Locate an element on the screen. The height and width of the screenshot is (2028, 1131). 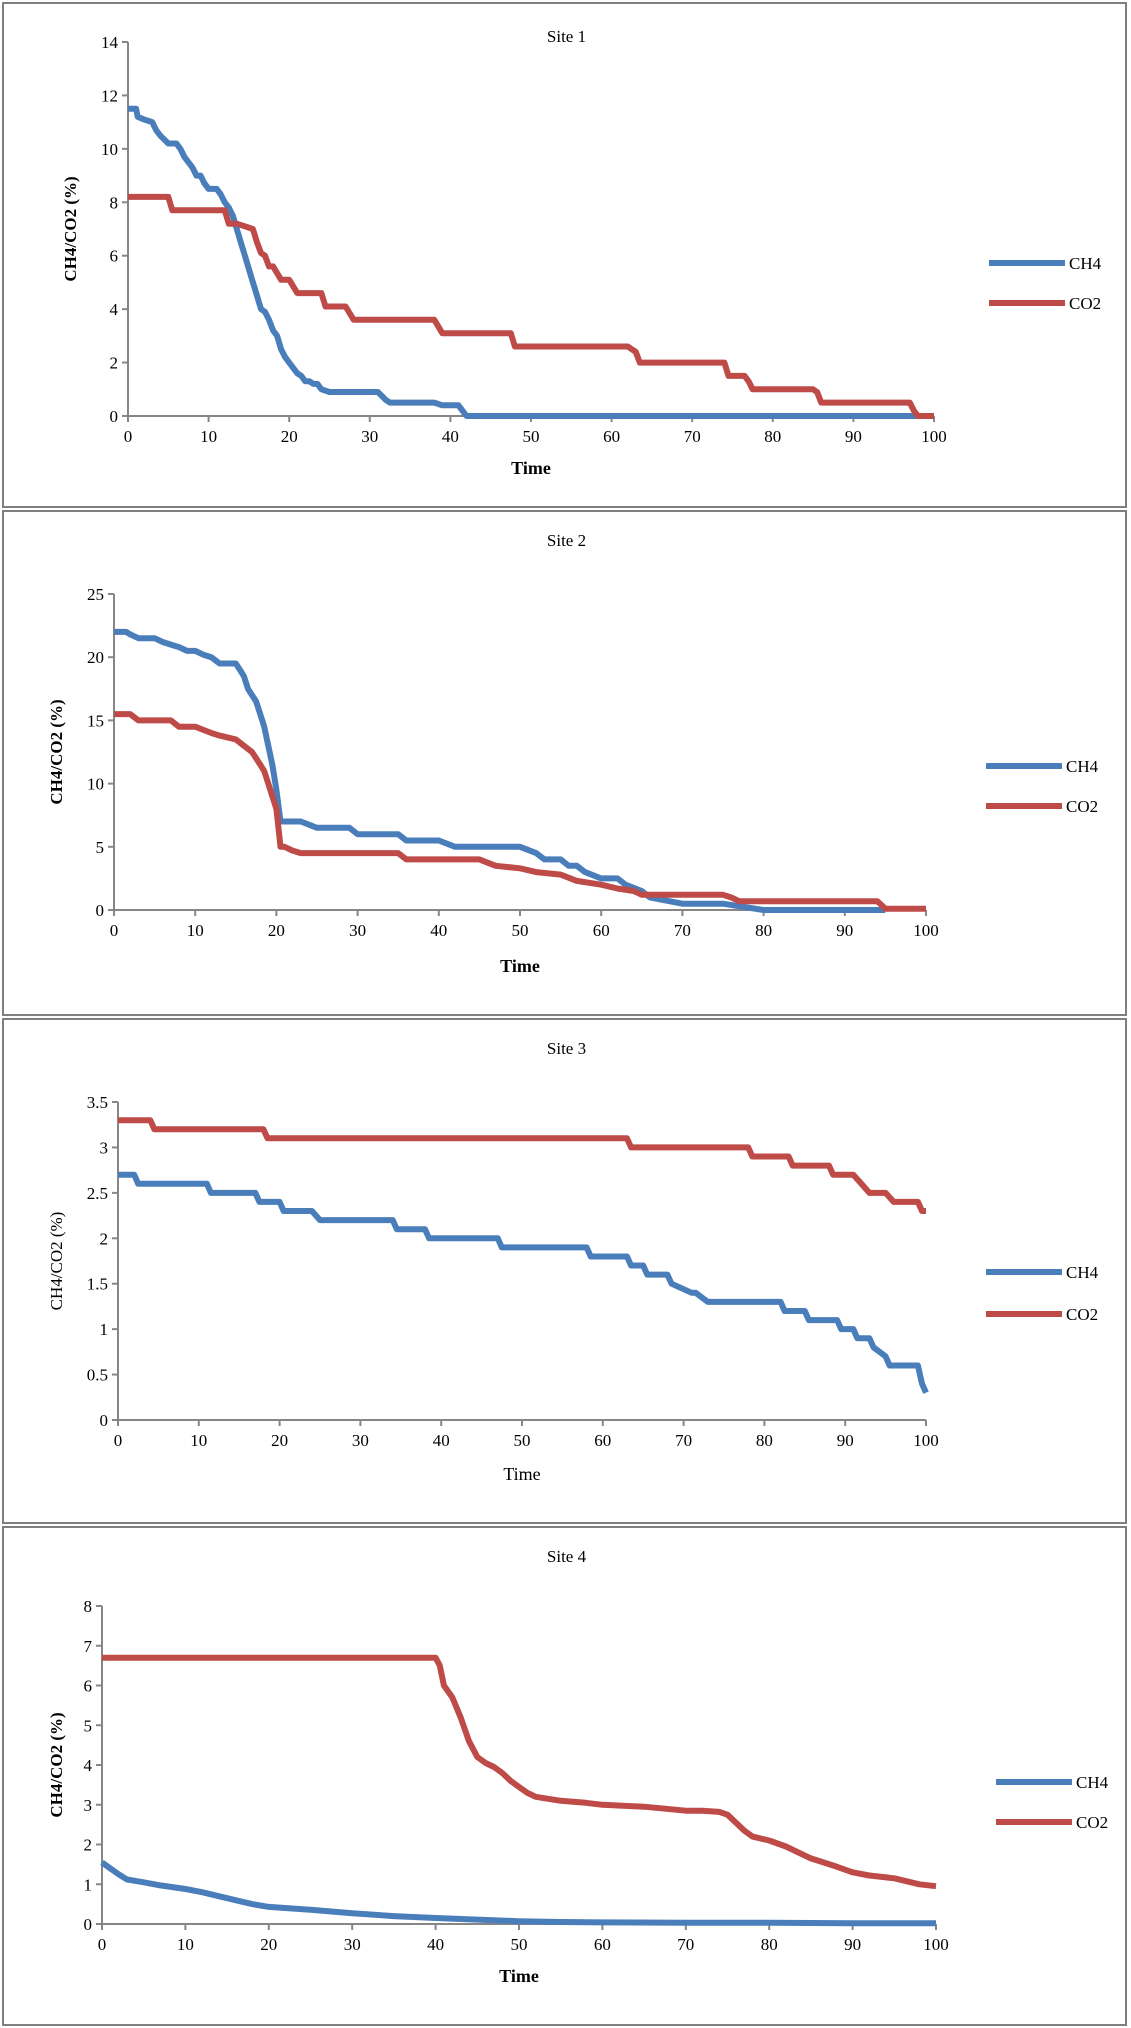
y-tick-label: 2.5 is located at coordinates (97, 1193).